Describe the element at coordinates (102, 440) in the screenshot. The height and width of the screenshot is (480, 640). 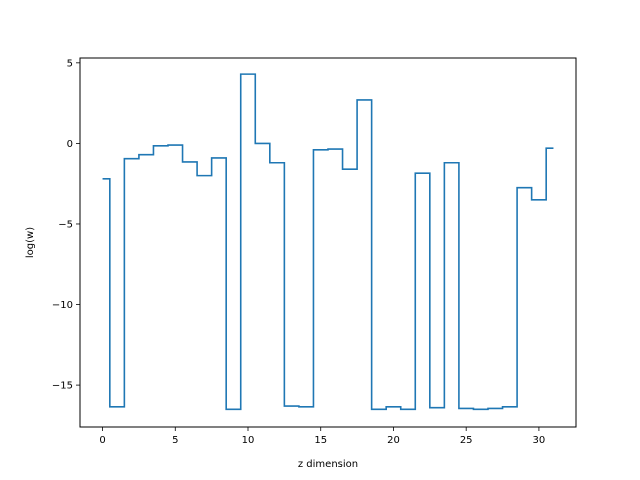
I see `x-tick-label: 0` at that location.